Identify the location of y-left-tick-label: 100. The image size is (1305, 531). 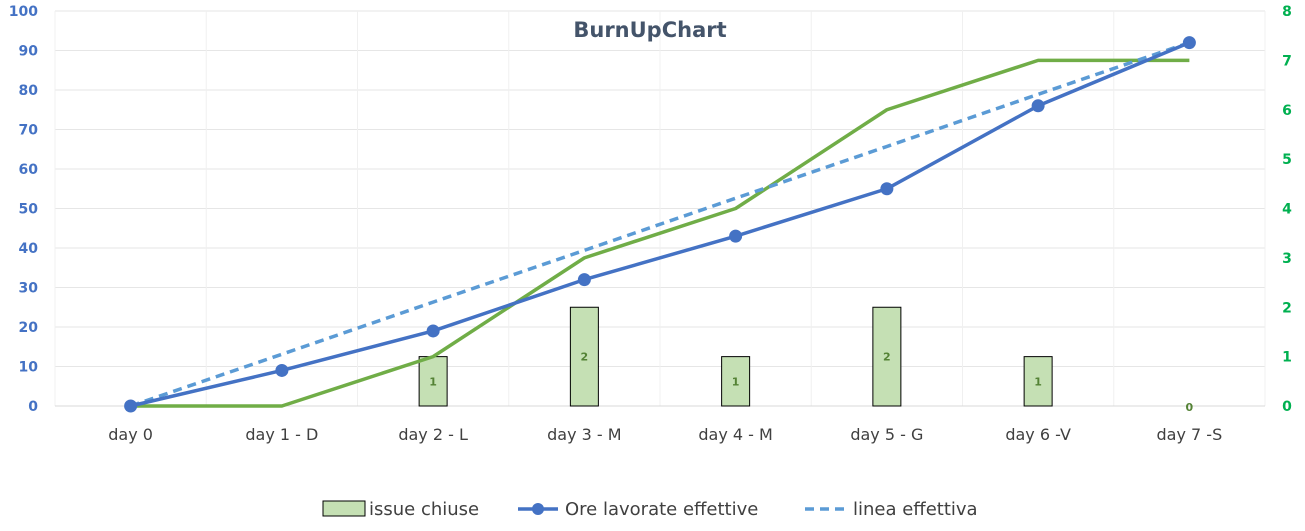
(23, 12).